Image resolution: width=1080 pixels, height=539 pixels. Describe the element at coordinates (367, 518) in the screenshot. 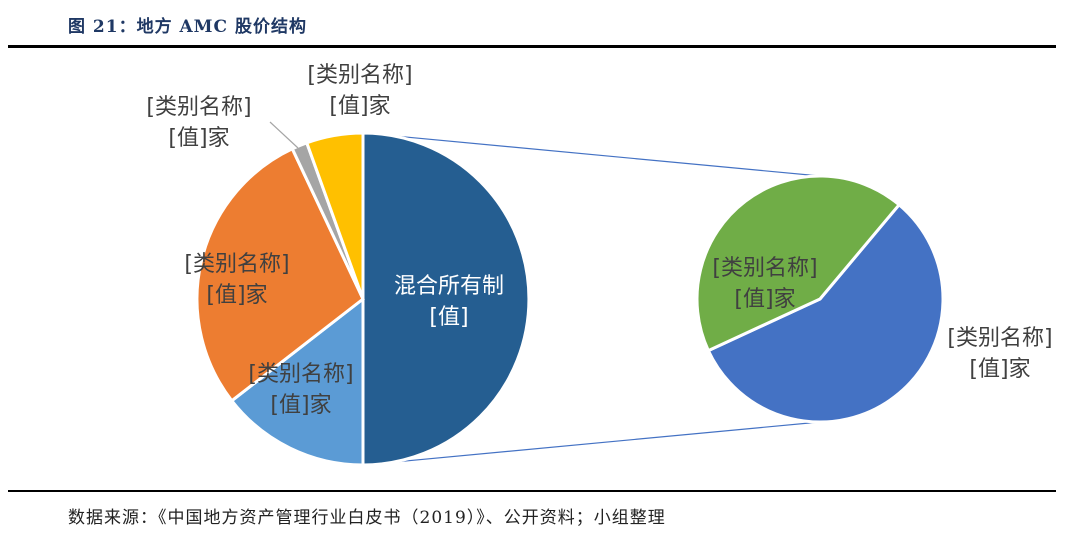

I see `source-note: 数据来源：《中国地方资产管理行业白皮书（2019）》、公开资料；小组整理` at that location.